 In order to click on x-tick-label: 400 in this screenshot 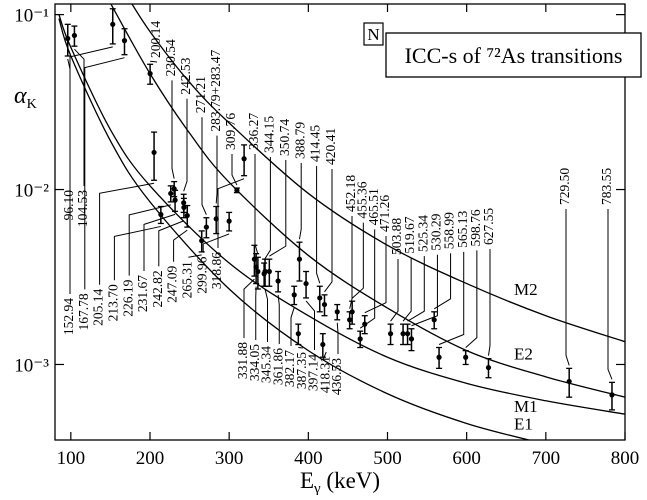, I will do `click(308, 458)`.